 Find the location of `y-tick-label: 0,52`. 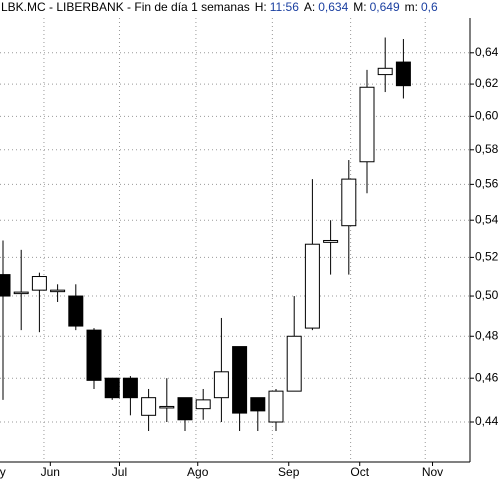

y-tick-label: 0,52 is located at coordinates (487, 257).